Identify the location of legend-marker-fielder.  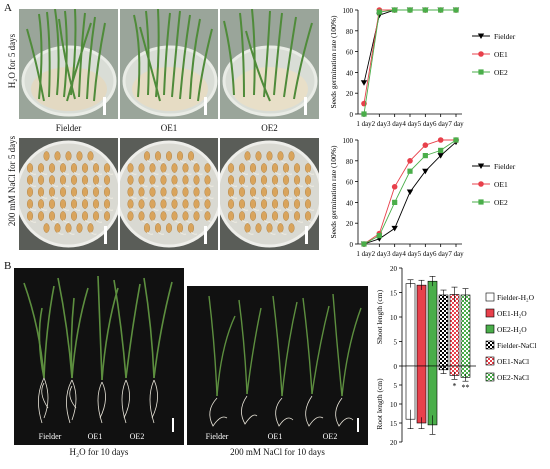
(481, 166).